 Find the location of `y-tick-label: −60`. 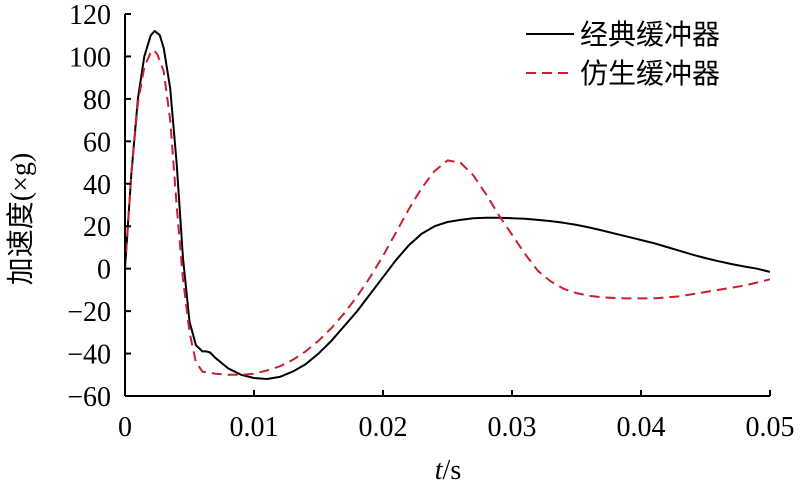

y-tick-label: −60 is located at coordinates (89, 397).